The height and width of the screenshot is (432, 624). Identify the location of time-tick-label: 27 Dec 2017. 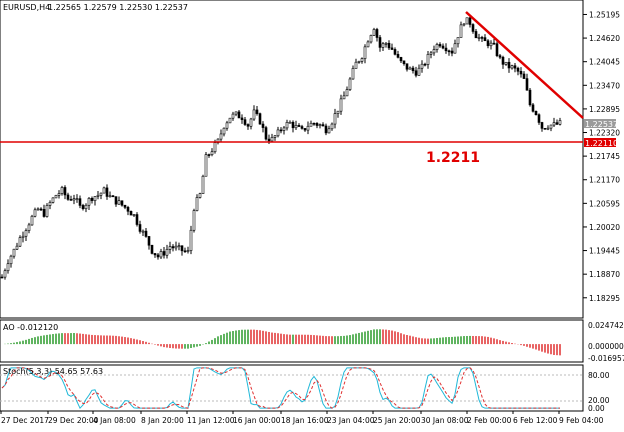
(25, 420).